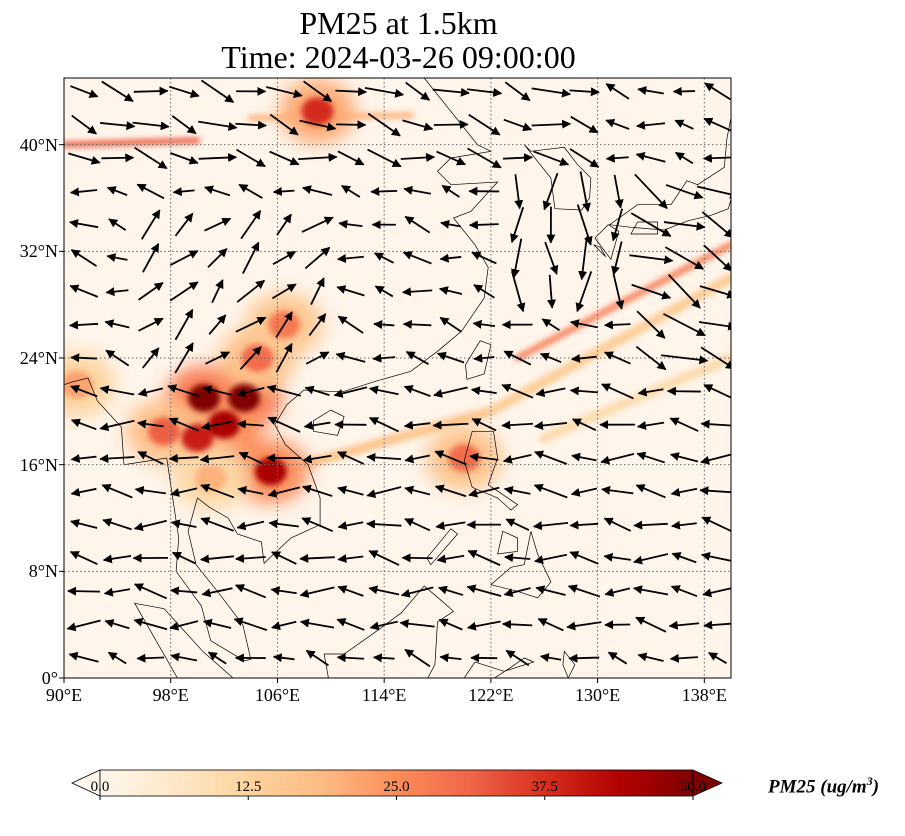 The width and height of the screenshot is (905, 836). I want to click on lat-tick-label: 16°N, so click(38, 464).